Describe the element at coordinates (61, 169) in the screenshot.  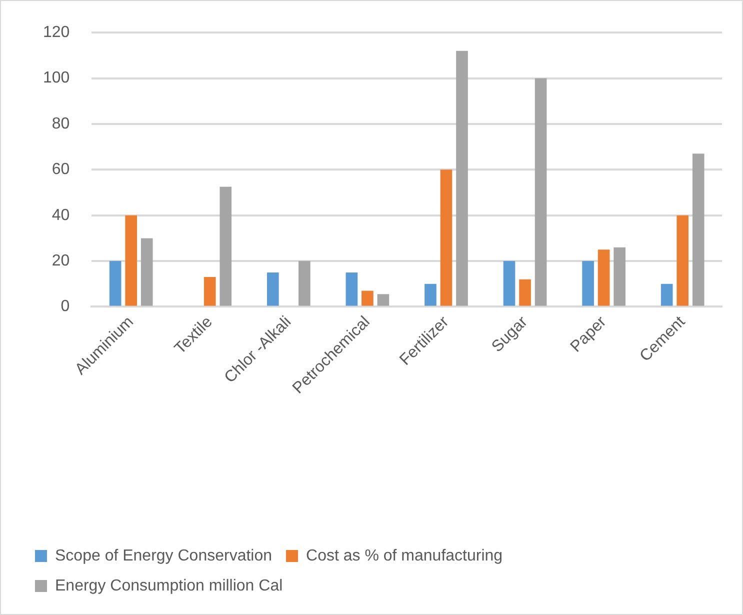
I see `y-tick-label: 60` at that location.